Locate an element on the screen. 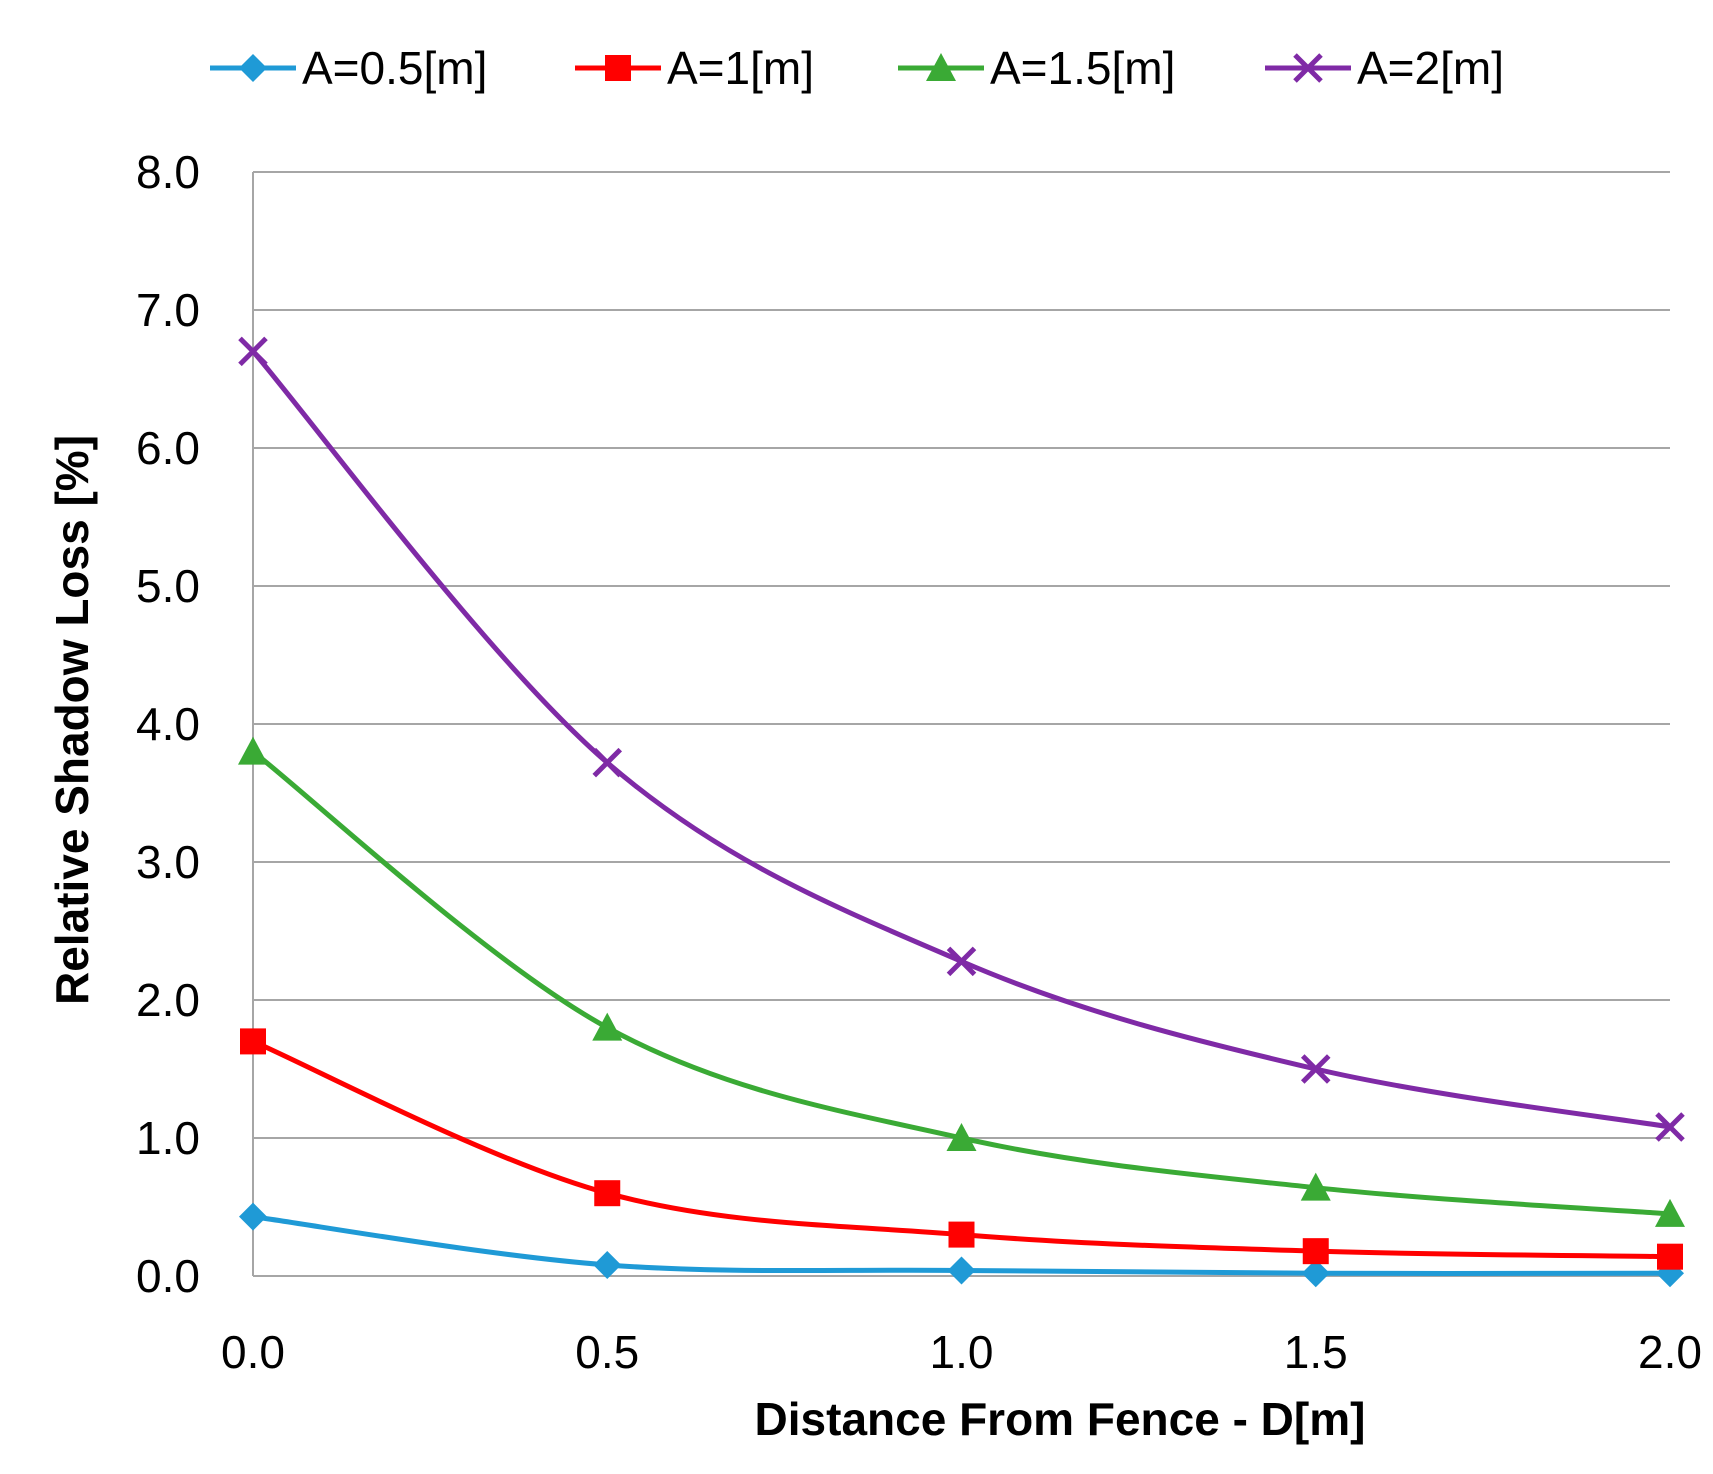 Image resolution: width=1713 pixels, height=1474 pixels. x-tick-label: 0.0 is located at coordinates (253, 1352).